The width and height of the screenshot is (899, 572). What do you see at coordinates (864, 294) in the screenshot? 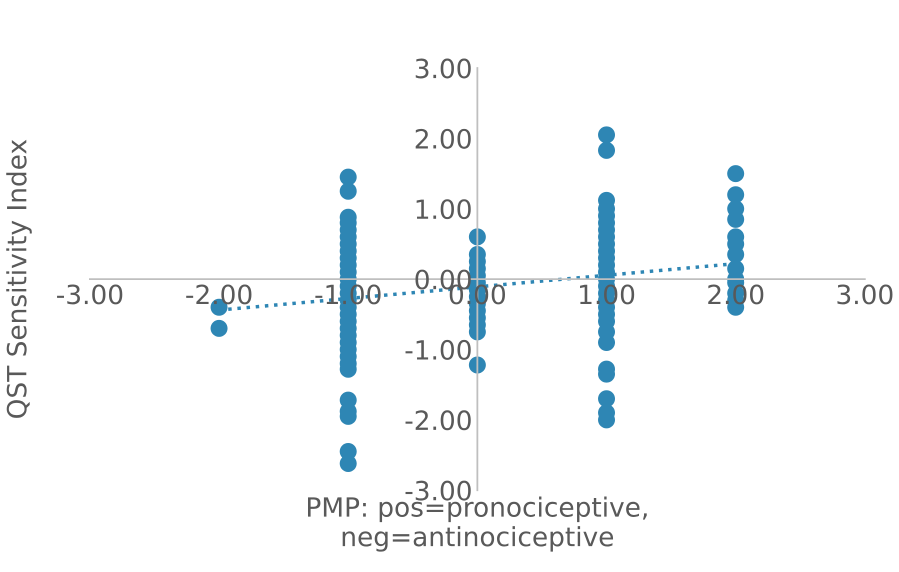
I see `x-tick-label: 3.00` at bounding box center [864, 294].